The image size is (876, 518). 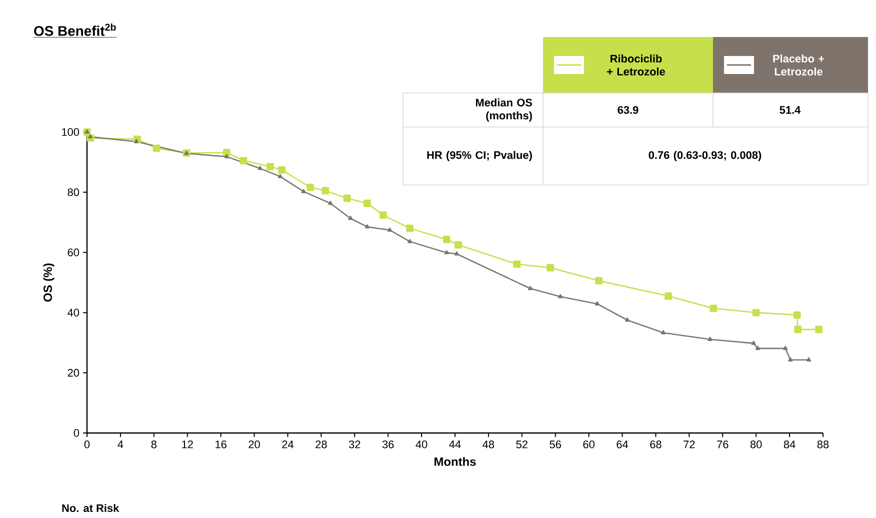 I want to click on x-tick-label: 4, so click(x=121, y=444).